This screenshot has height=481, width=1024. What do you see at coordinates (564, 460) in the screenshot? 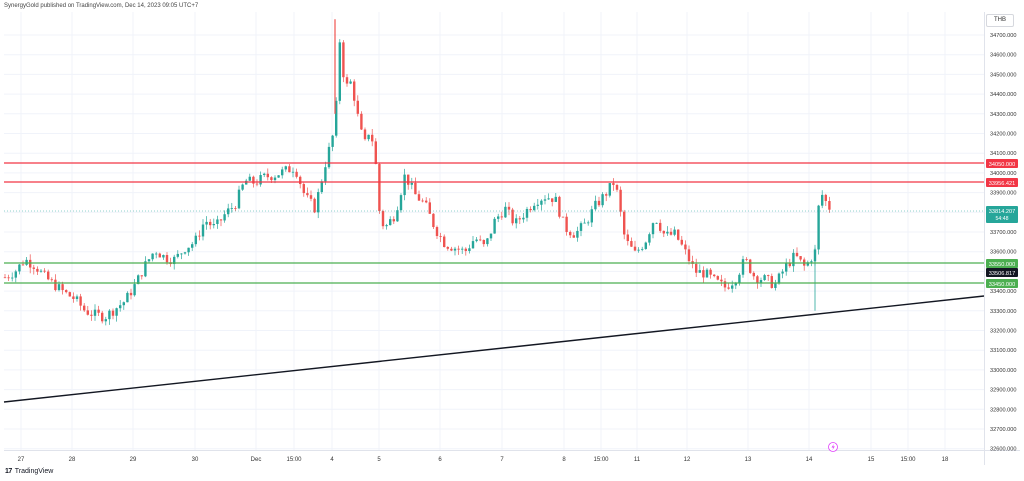
I see `time-tick-label: 8` at bounding box center [564, 460].